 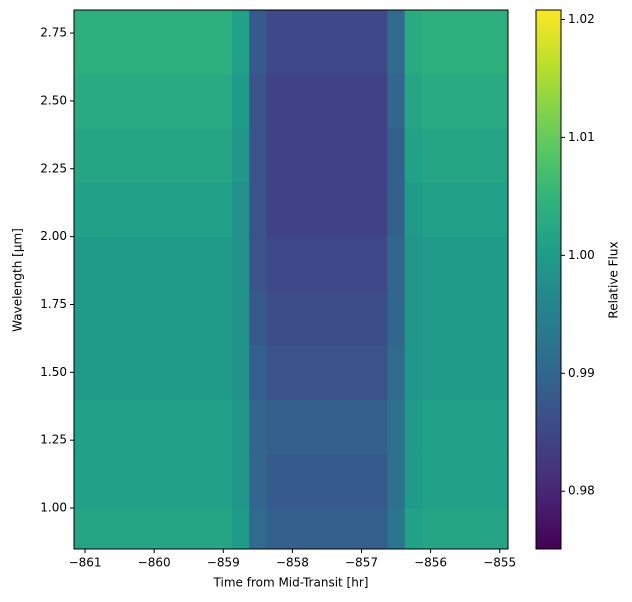 What do you see at coordinates (548, 279) in the screenshot?
I see `colorbar` at bounding box center [548, 279].